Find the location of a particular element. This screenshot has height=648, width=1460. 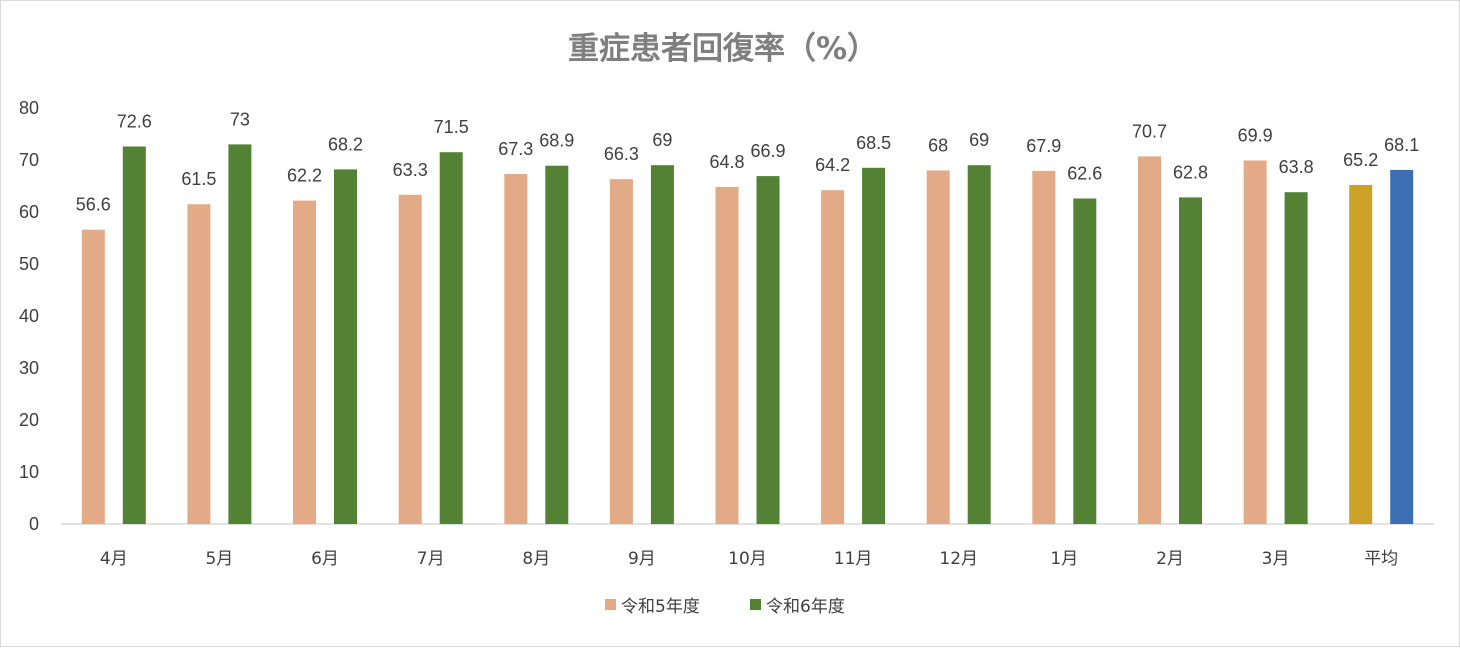

data-label: 62.8 is located at coordinates (1190, 172).